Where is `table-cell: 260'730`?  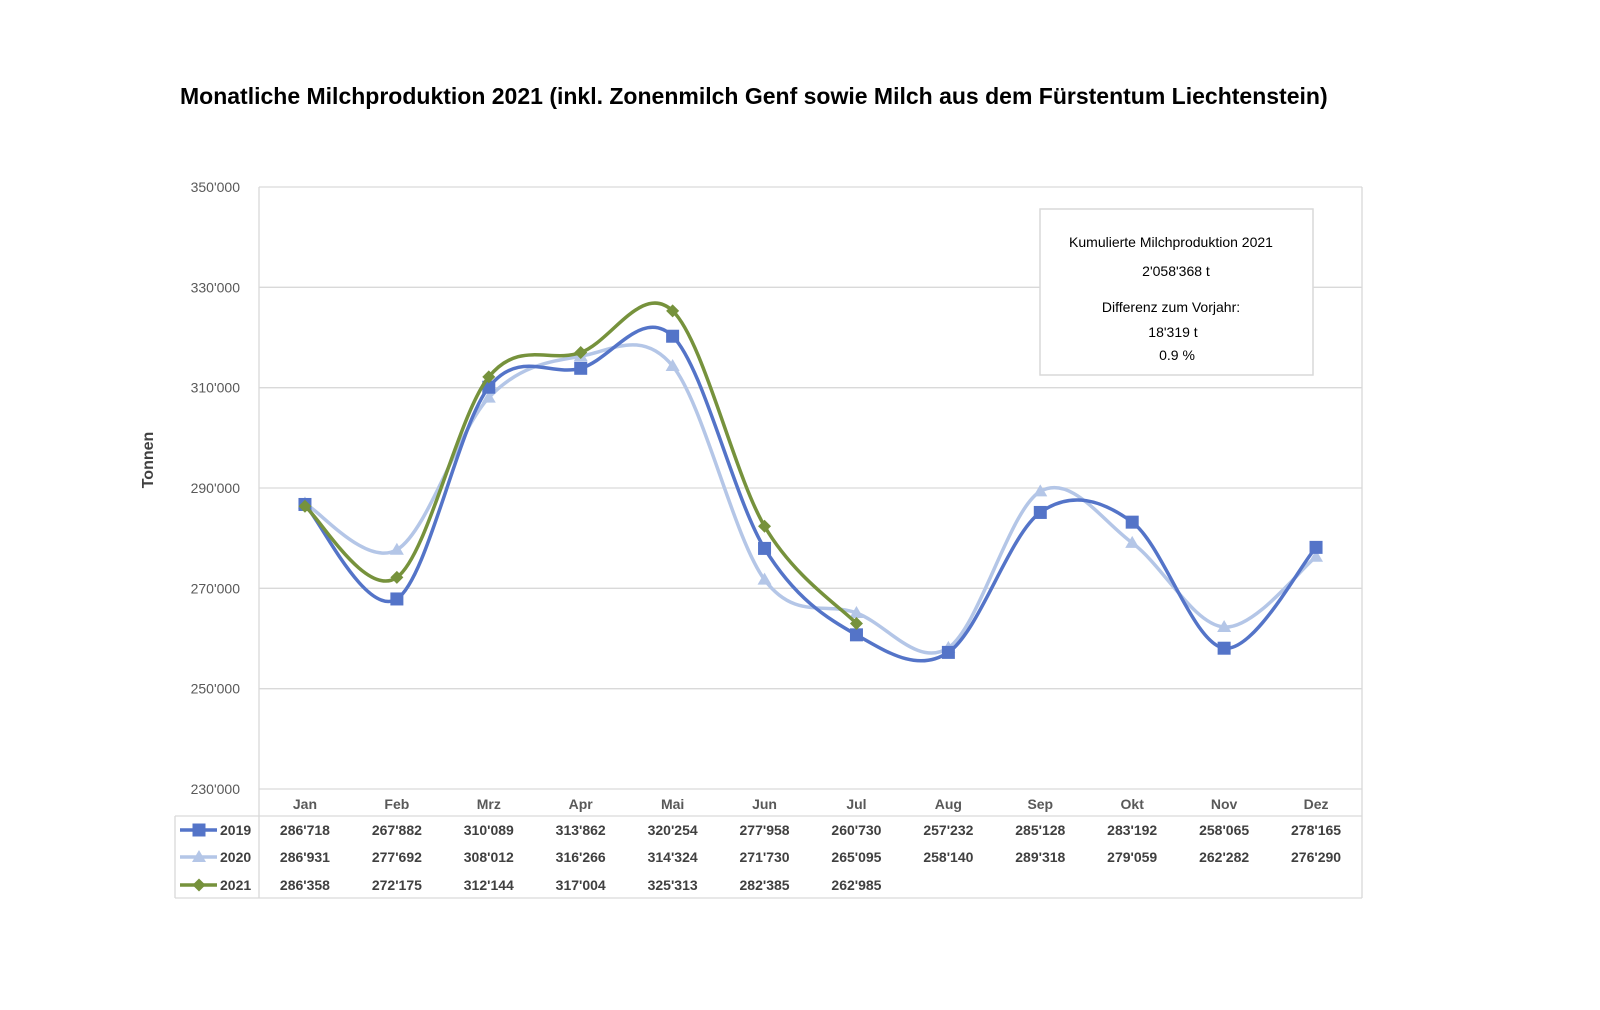
table-cell: 260'730 is located at coordinates (856, 830).